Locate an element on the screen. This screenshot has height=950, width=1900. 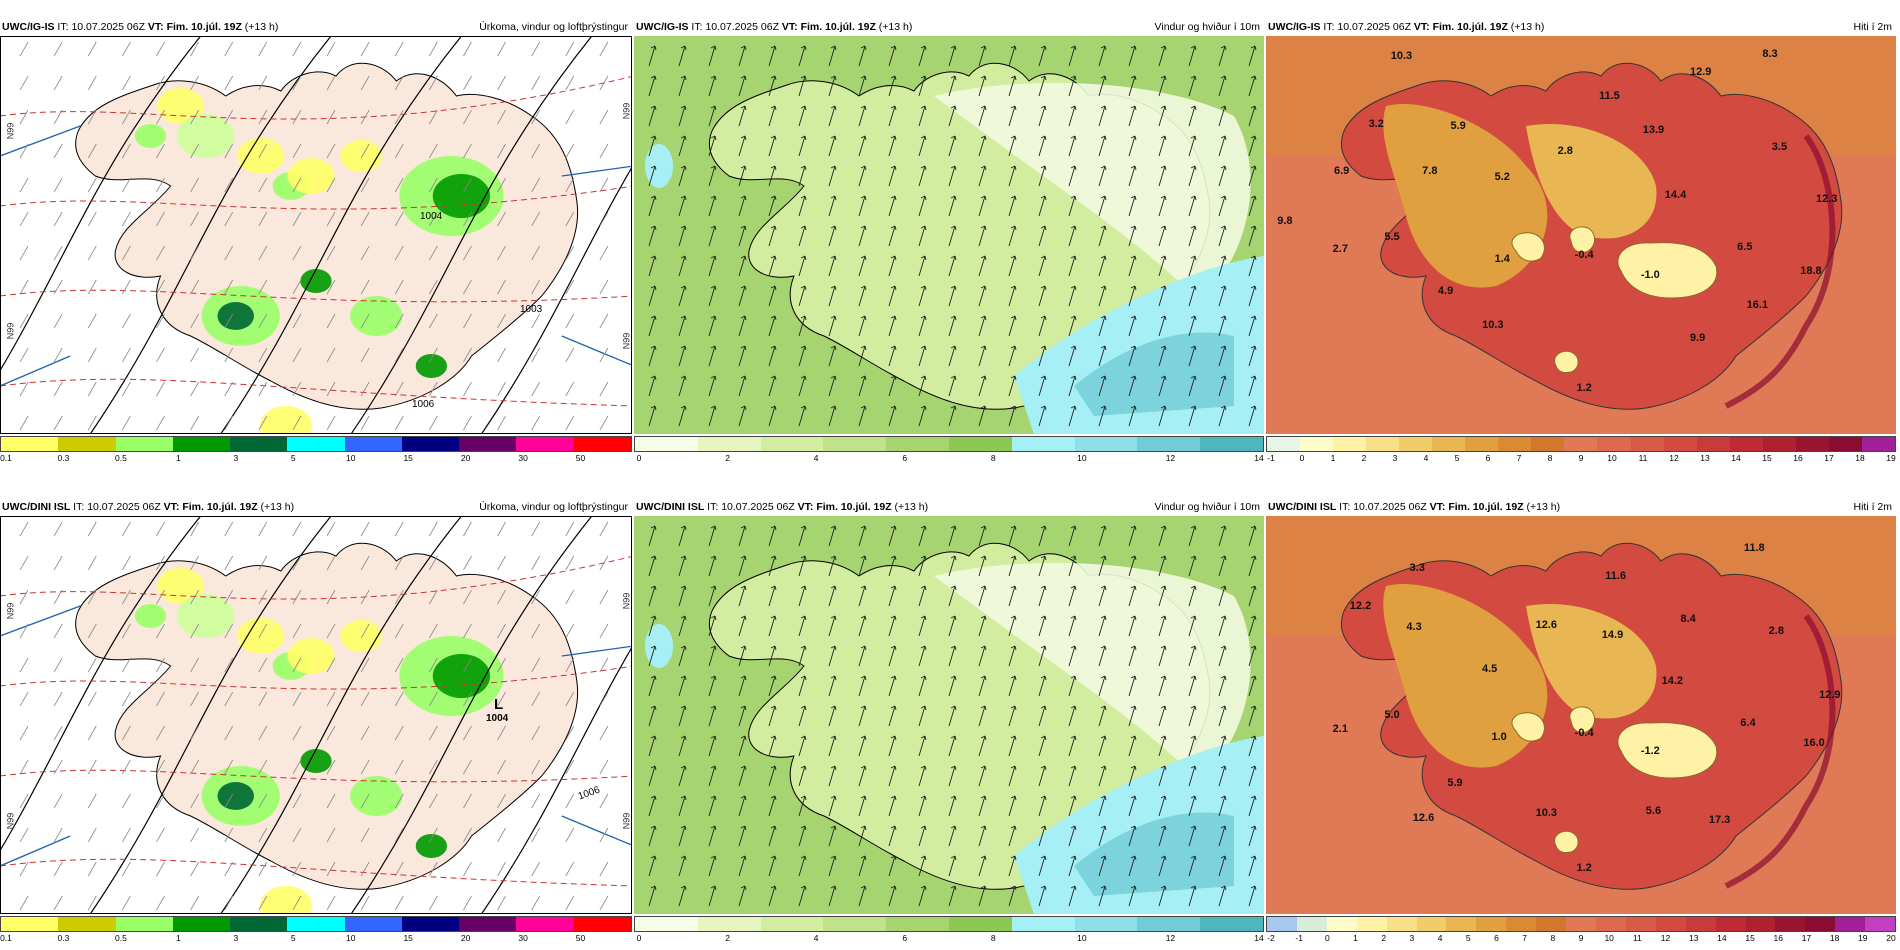
temp-value-label: 1.2 is located at coordinates (1584, 388).